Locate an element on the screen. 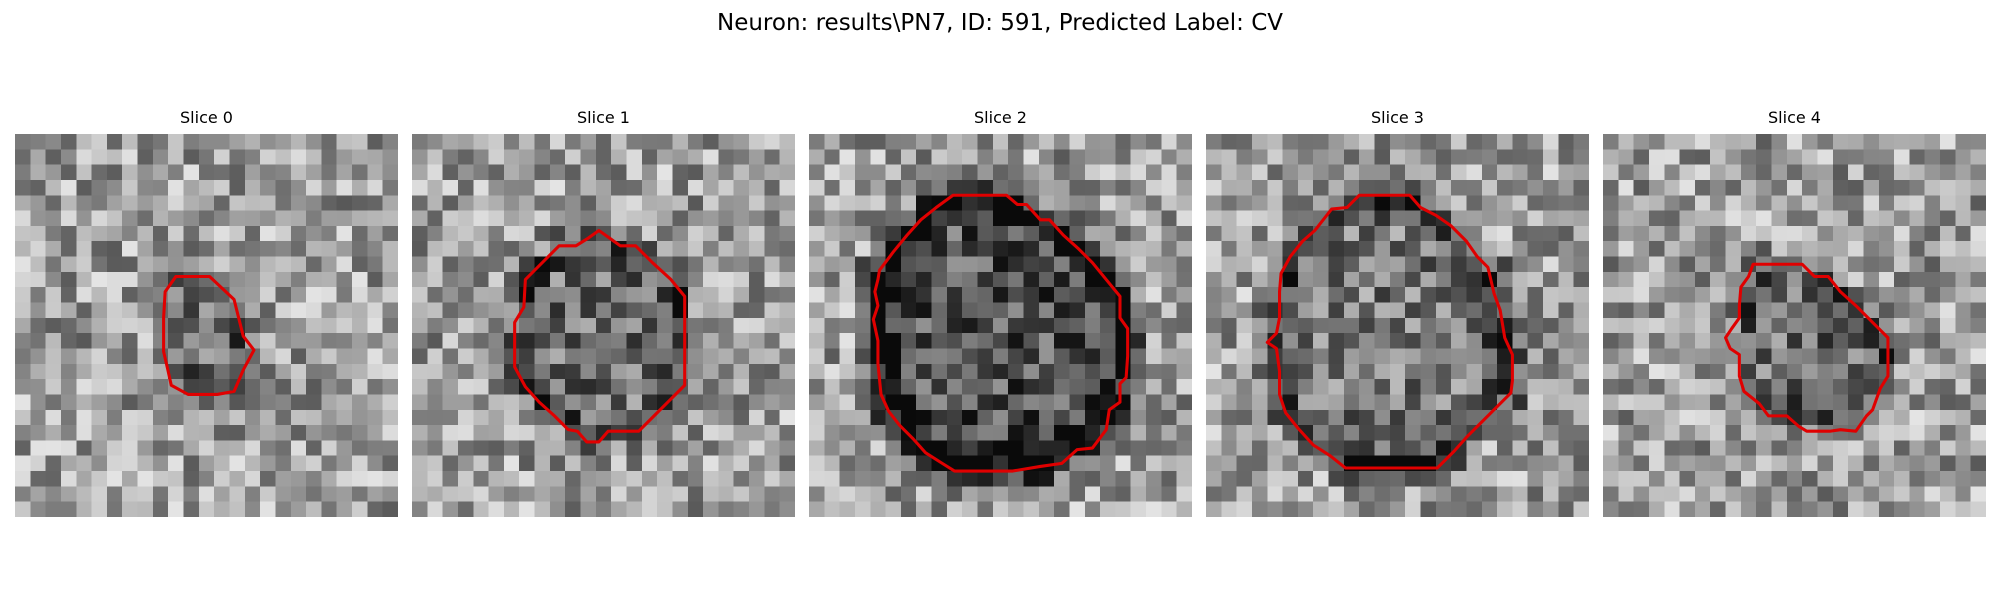 The image size is (2000, 600). slice-0-svg is located at coordinates (206, 325).